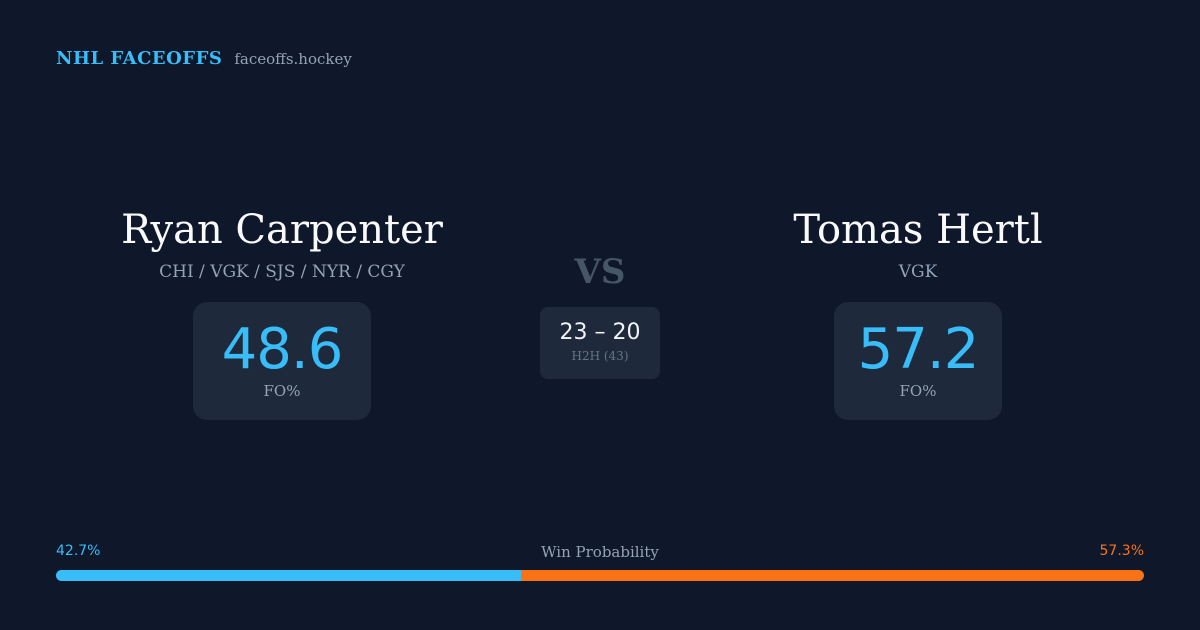 The width and height of the screenshot is (1200, 630). Describe the element at coordinates (600, 332) in the screenshot. I see `h2h-score: 23 – 20` at that location.